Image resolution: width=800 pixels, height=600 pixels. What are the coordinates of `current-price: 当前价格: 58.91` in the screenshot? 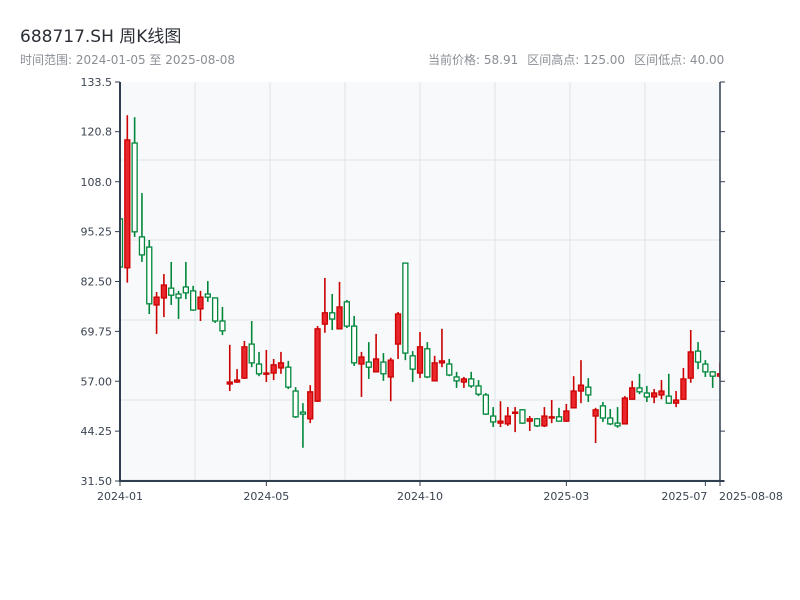 It's located at (473, 60).